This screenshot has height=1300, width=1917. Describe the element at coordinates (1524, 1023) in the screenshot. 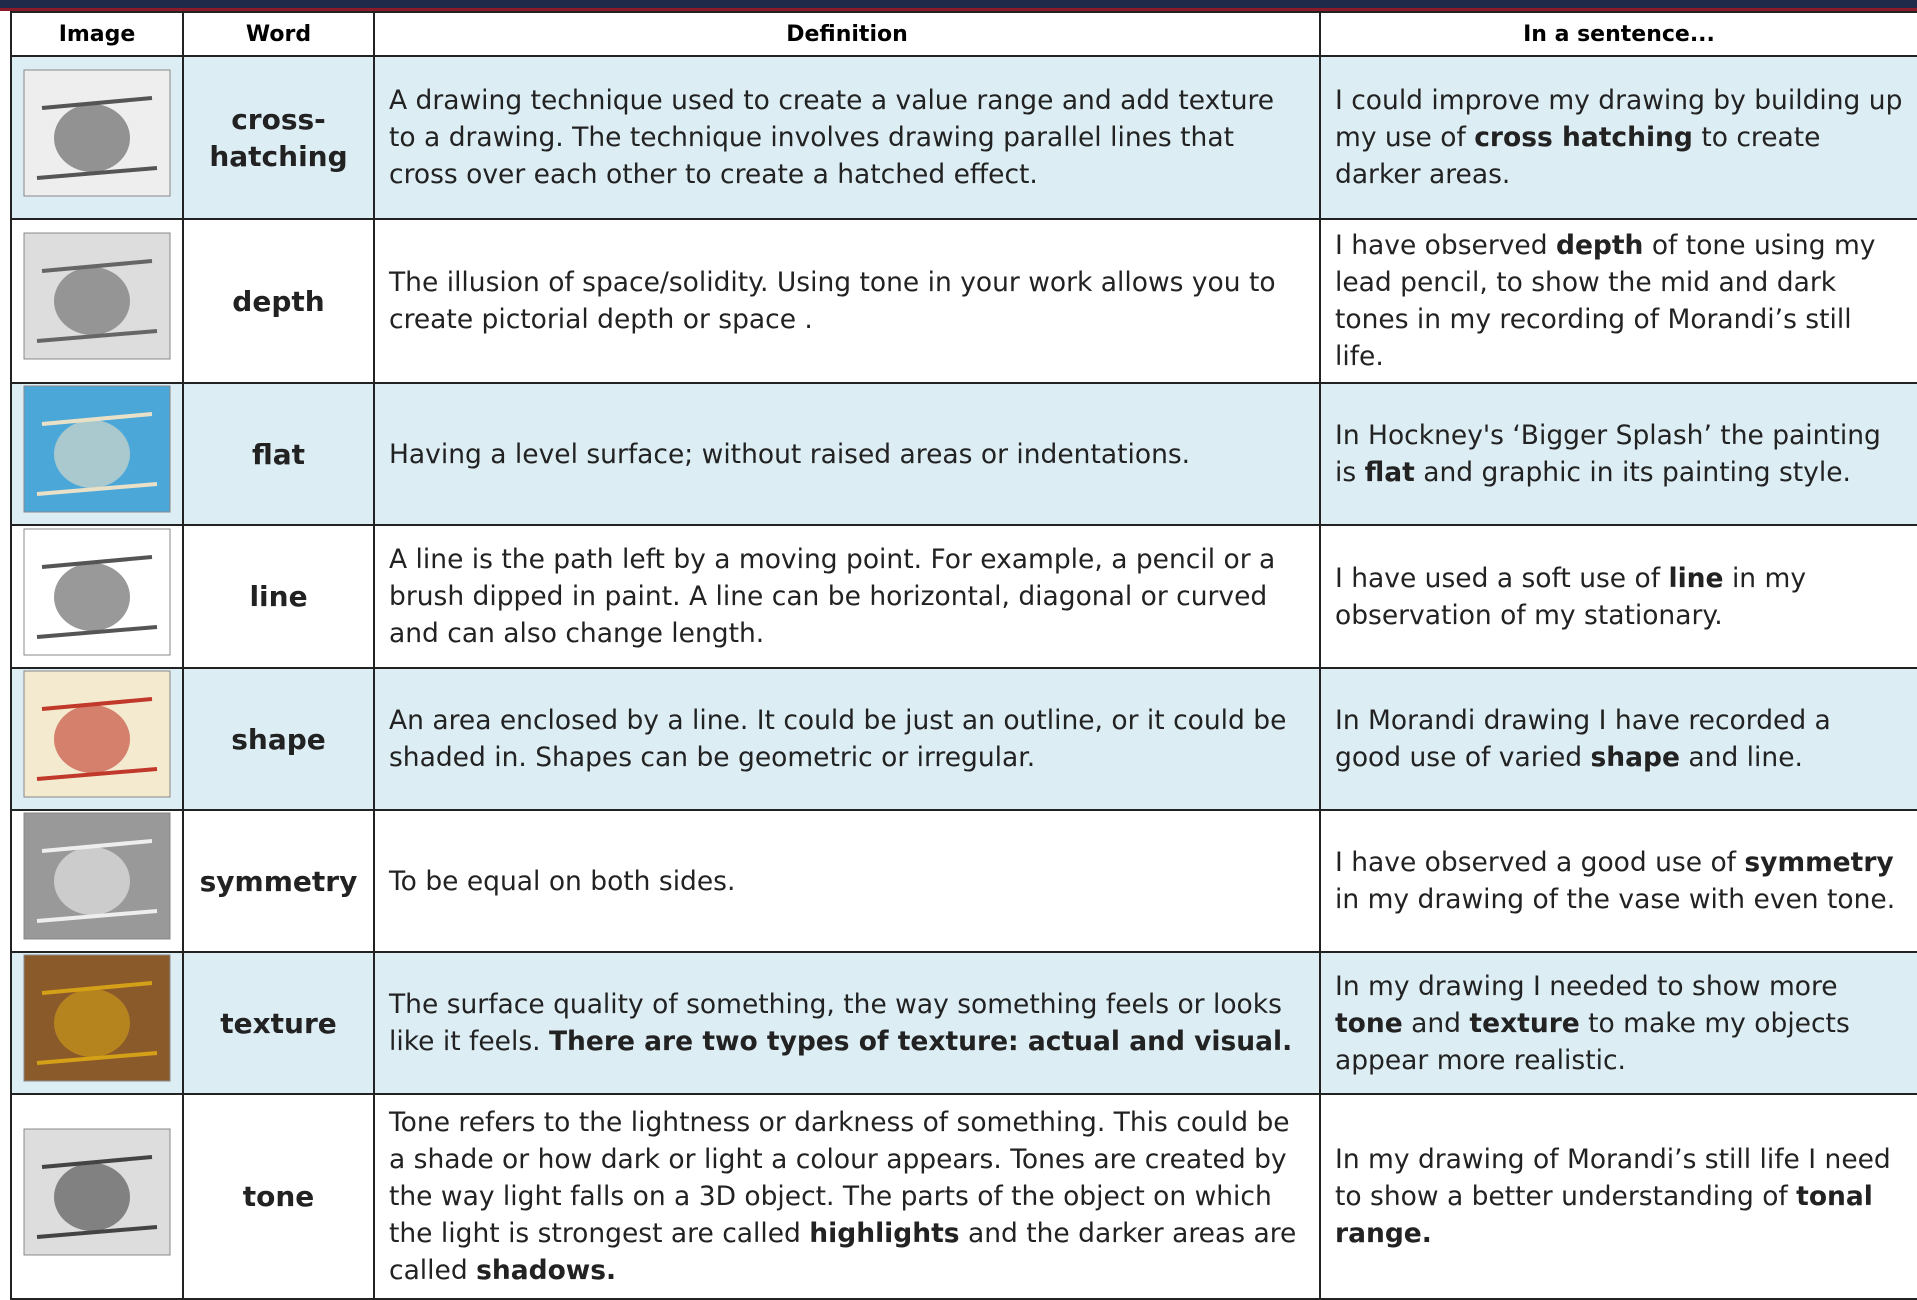

I see `text-run: texture` at that location.